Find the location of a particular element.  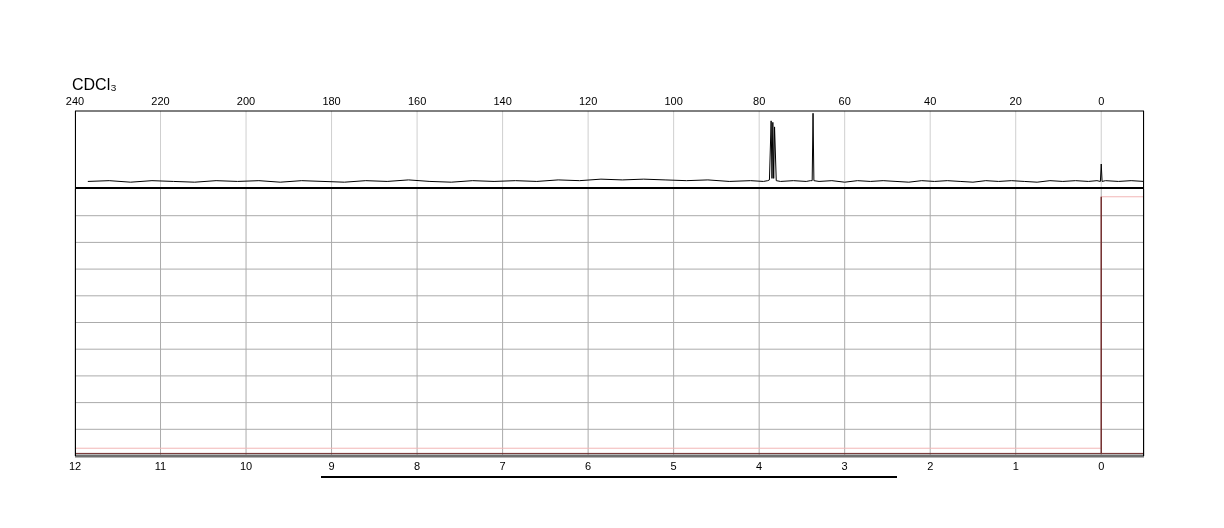

x-tick-label: 8 is located at coordinates (417, 465).